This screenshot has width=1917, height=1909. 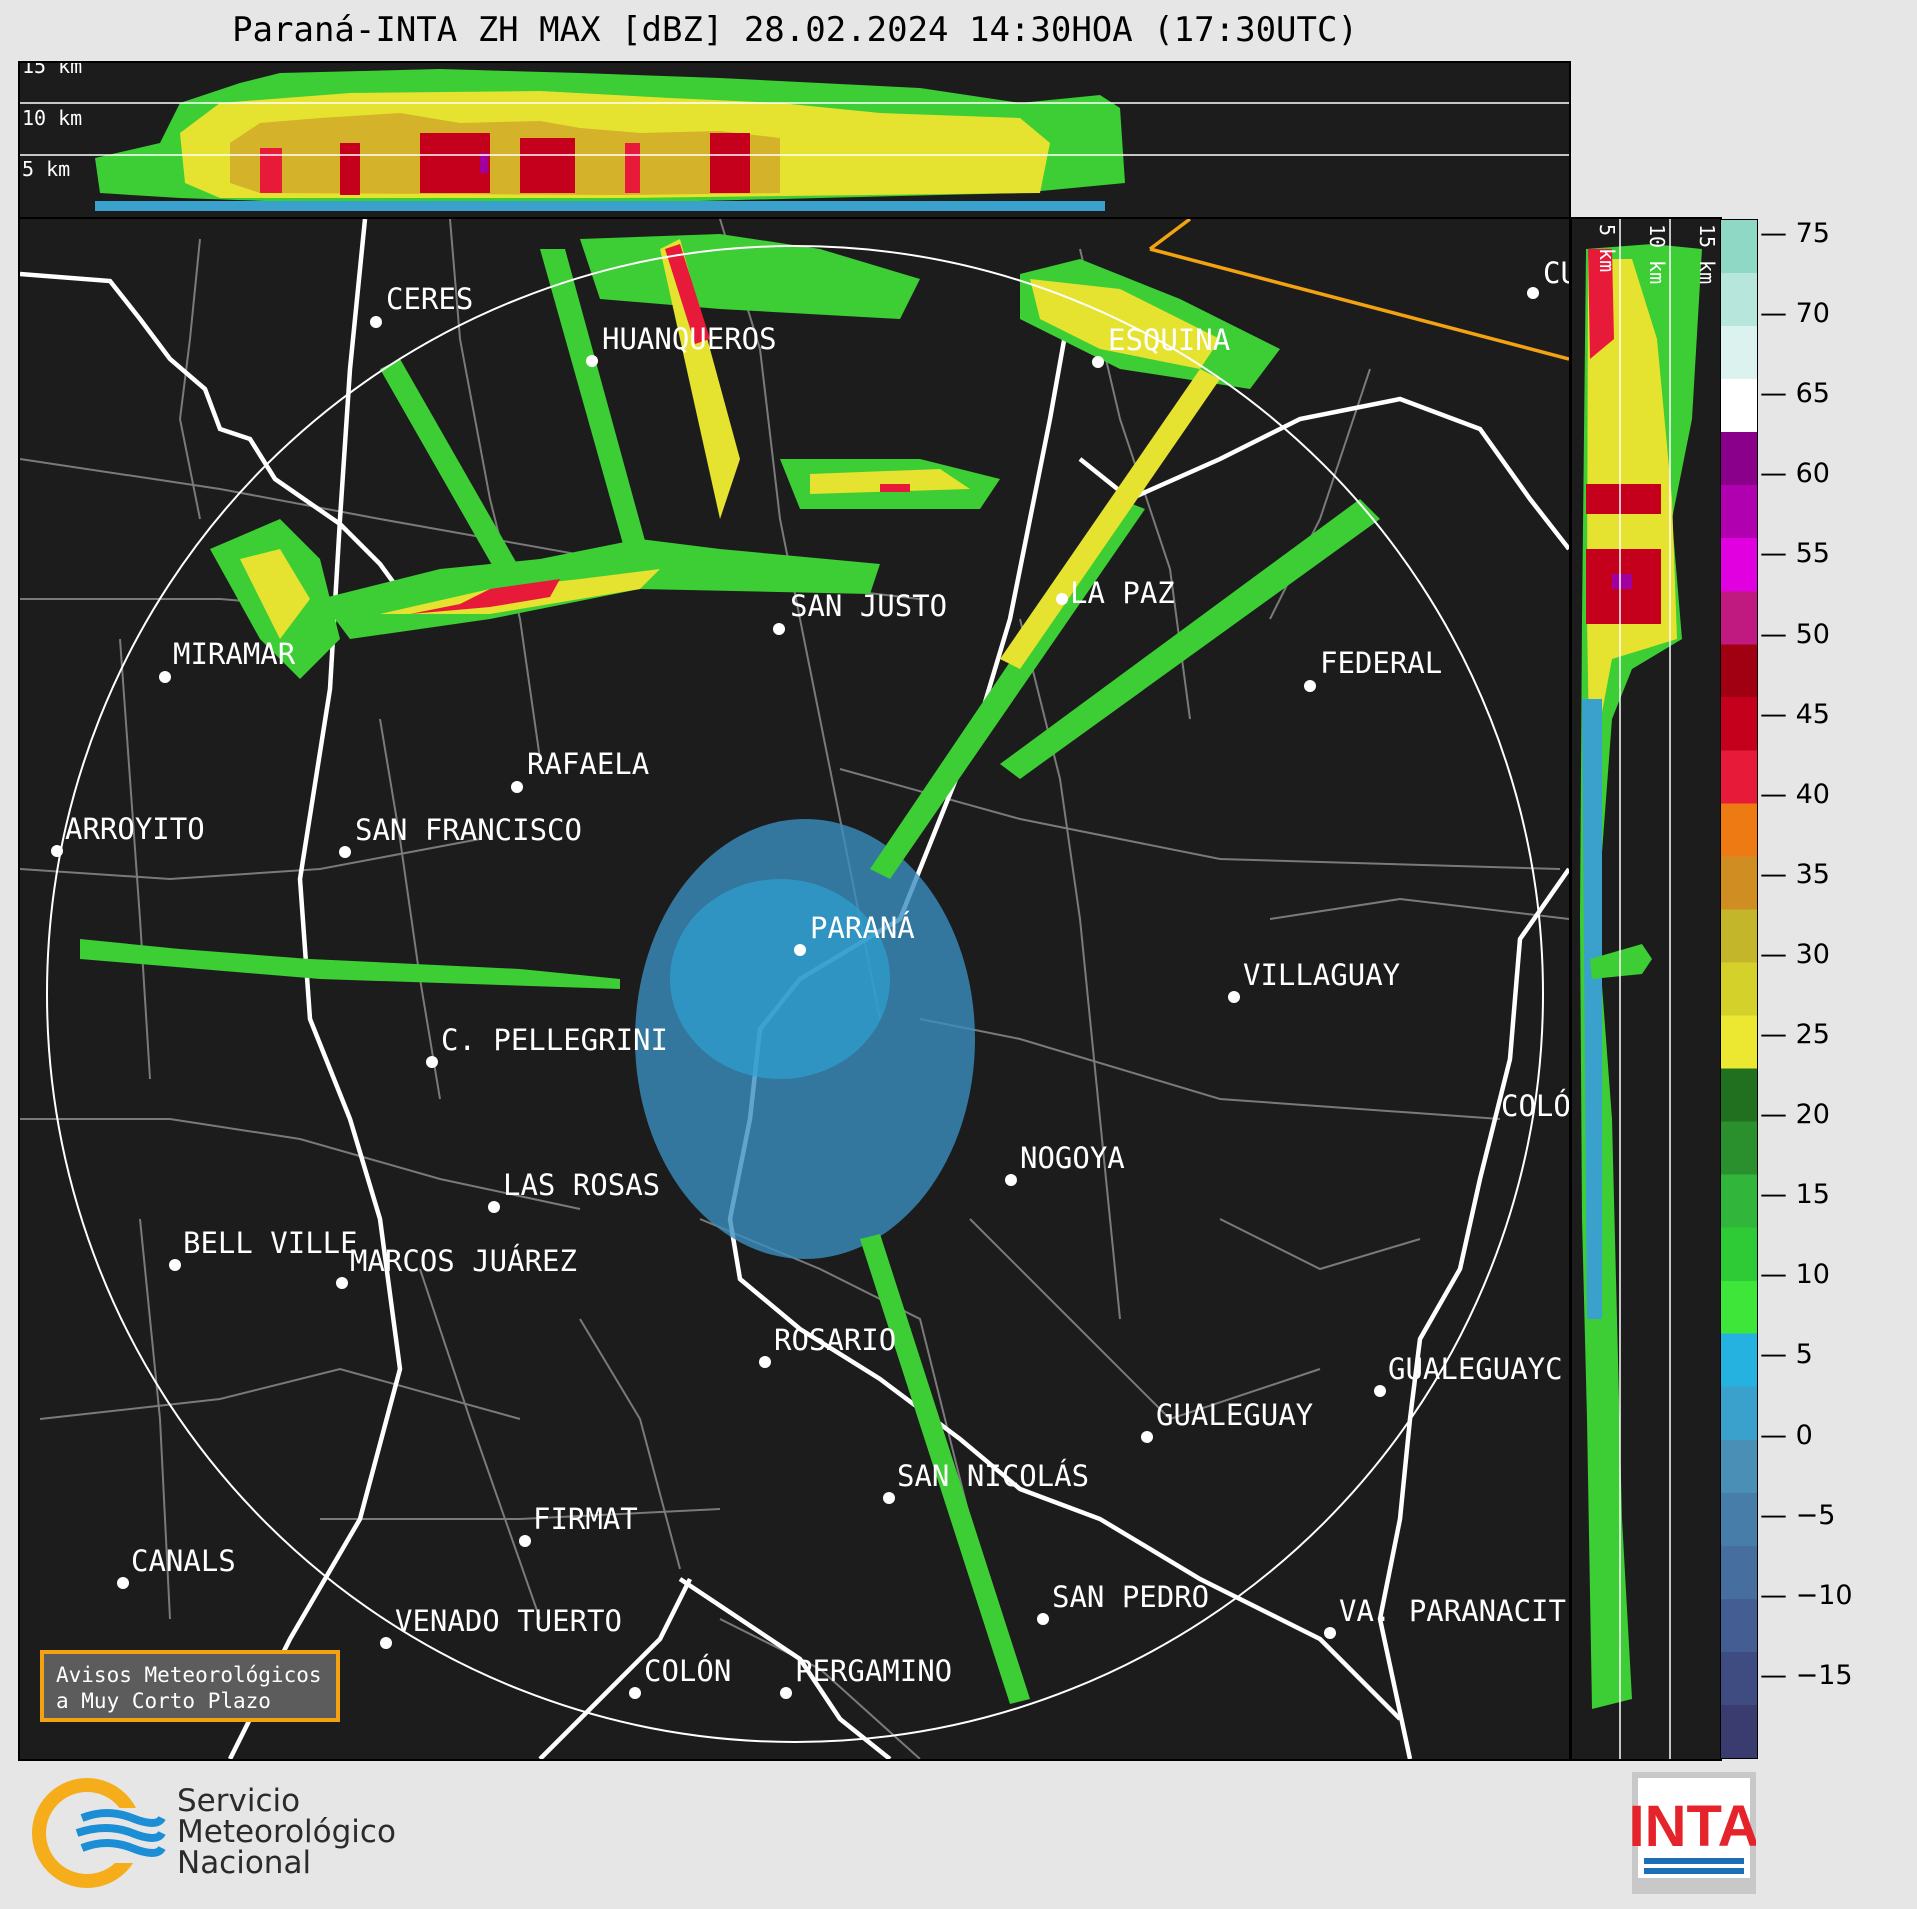 What do you see at coordinates (873, 1671) in the screenshot?
I see `city-label-pergamino: PERGAMINO` at bounding box center [873, 1671].